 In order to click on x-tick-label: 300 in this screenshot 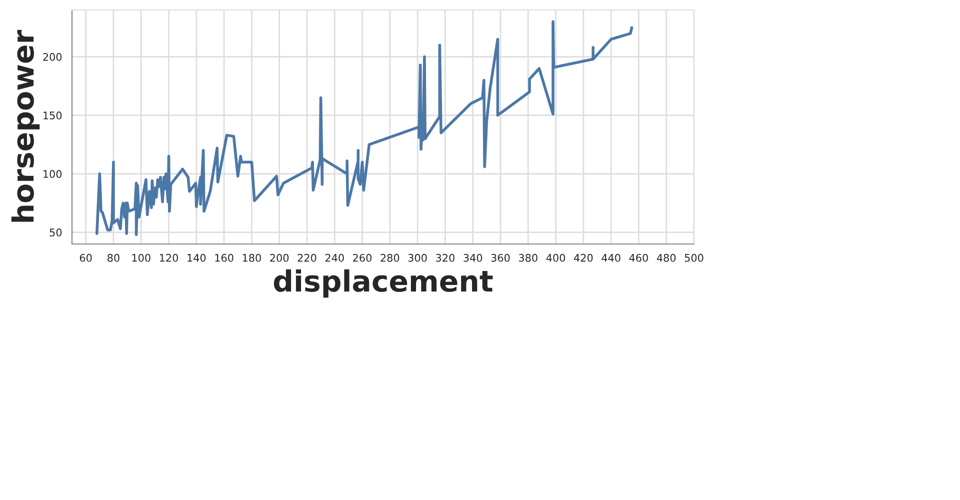, I will do `click(417, 258)`.